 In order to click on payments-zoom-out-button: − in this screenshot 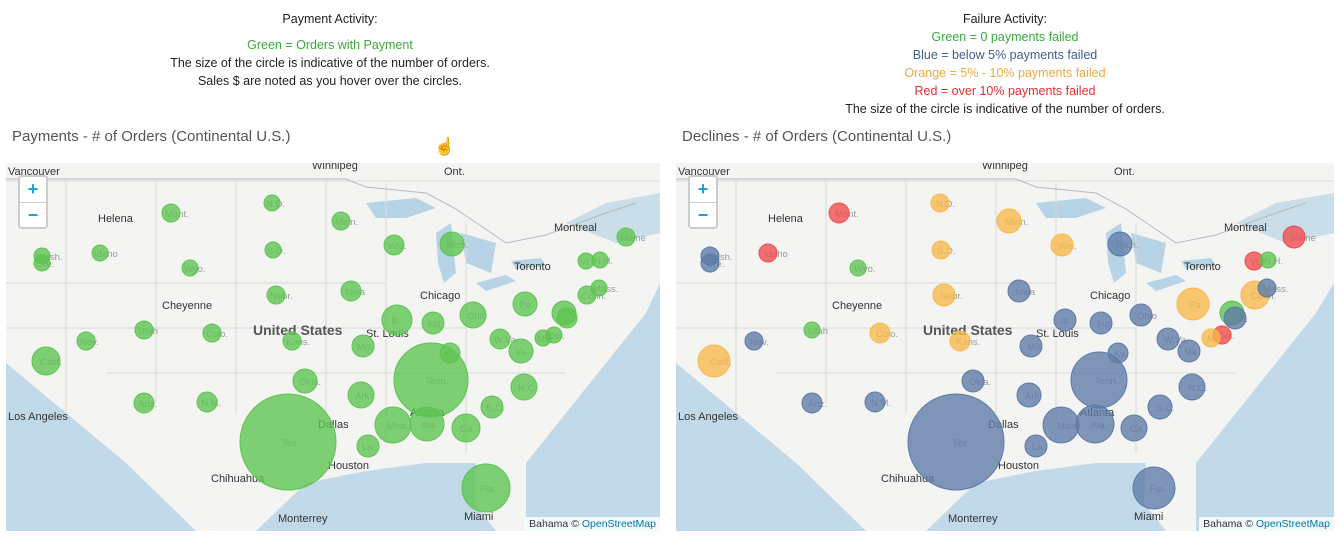, I will do `click(33, 214)`.